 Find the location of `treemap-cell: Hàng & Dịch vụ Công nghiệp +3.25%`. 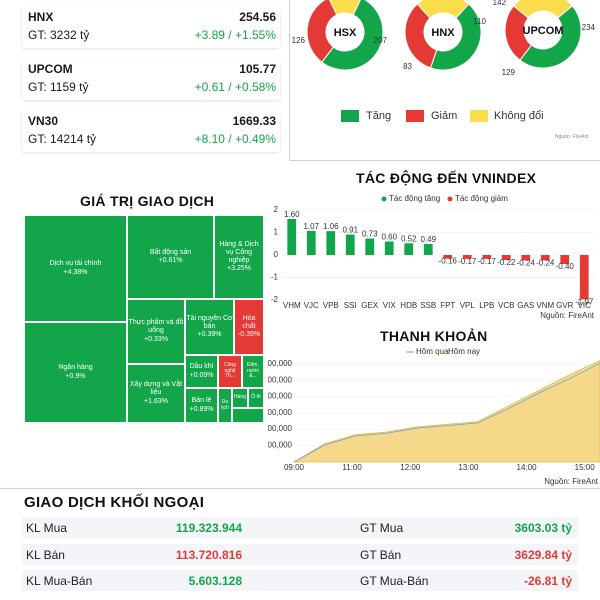

treemap-cell: Hàng & Dịch vụ Công nghiệp +3.25% is located at coordinates (239, 257).